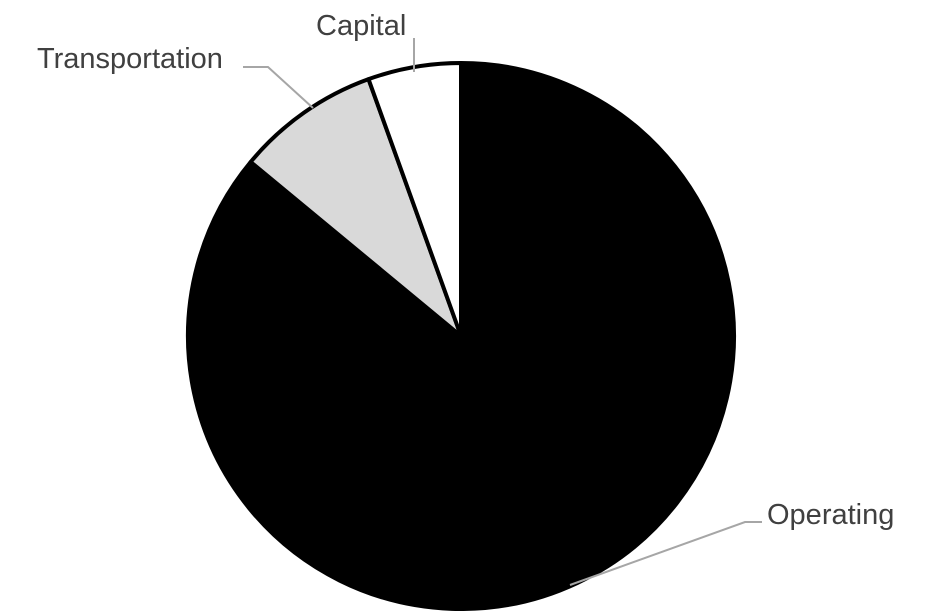 This screenshot has width=943, height=611. What do you see at coordinates (830, 515) in the screenshot?
I see `slice-label-operating: Operating` at bounding box center [830, 515].